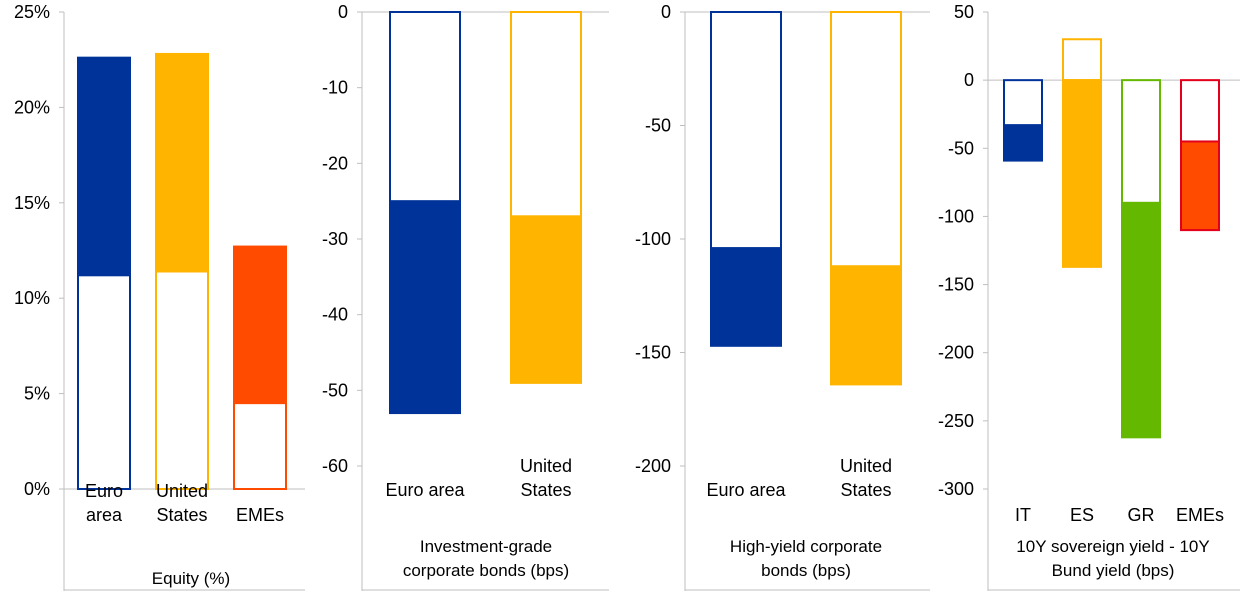 This screenshot has height=596, width=1240. I want to click on y-tick-label: 25%, so click(32, 12).